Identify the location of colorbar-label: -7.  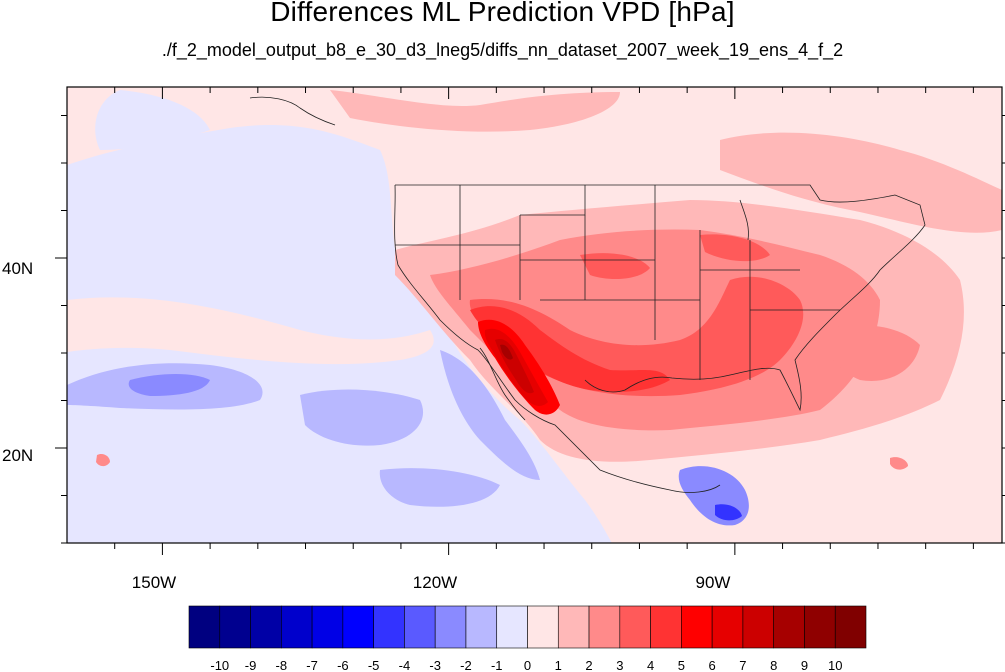
(312, 665).